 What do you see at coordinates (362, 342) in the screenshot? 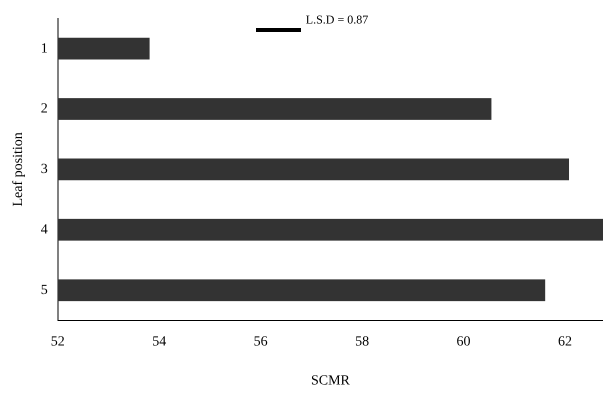
I see `x-tick-label: 58` at bounding box center [362, 342].